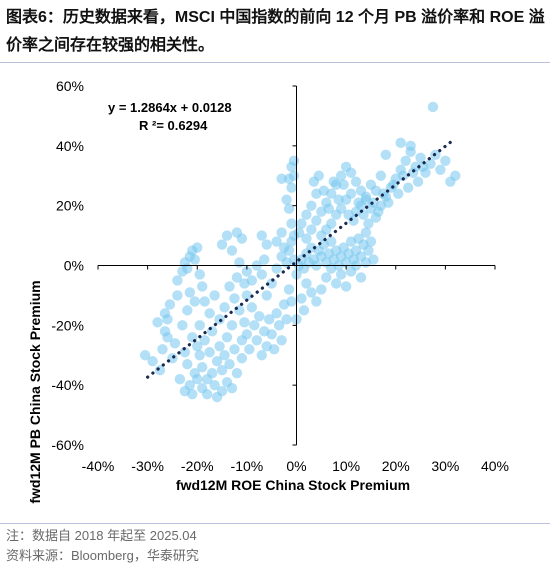 This screenshot has width=550, height=571. I want to click on r-squared-label: R ²= 0.6294, so click(173, 125).